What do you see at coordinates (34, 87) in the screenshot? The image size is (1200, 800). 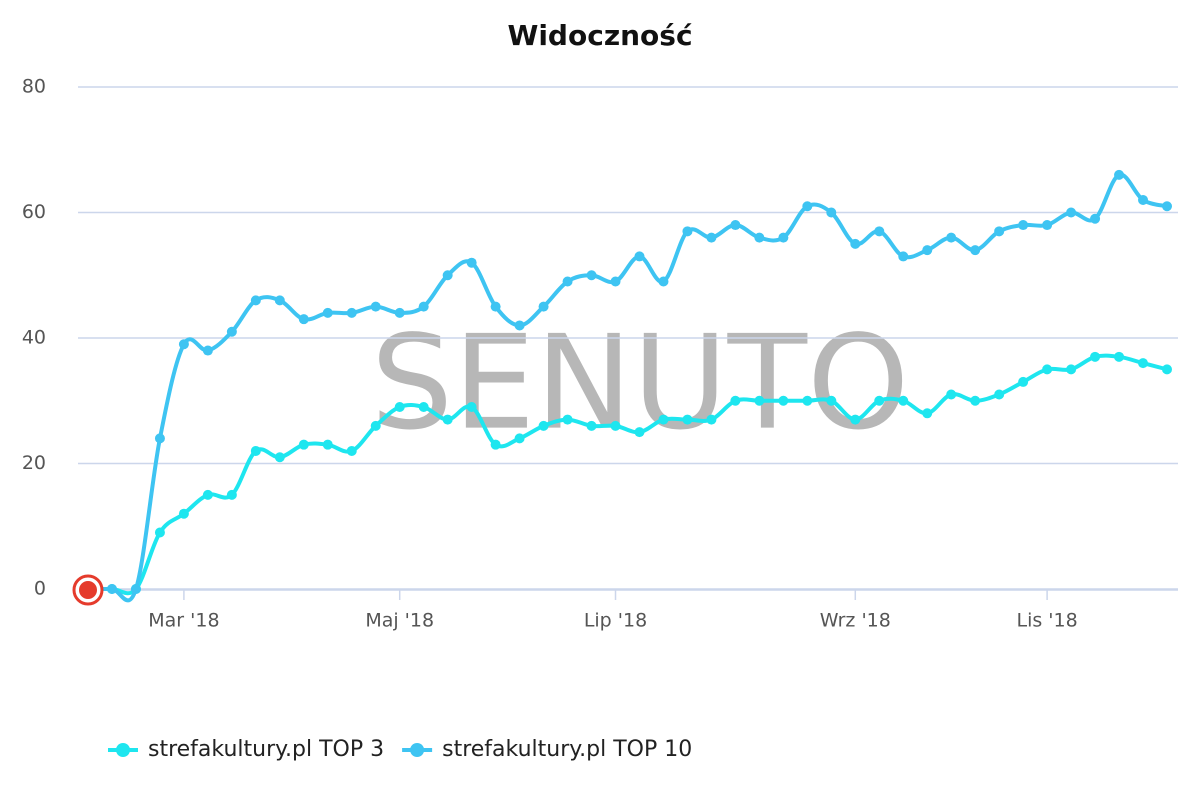 I see `y-tick-label: 80` at bounding box center [34, 87].